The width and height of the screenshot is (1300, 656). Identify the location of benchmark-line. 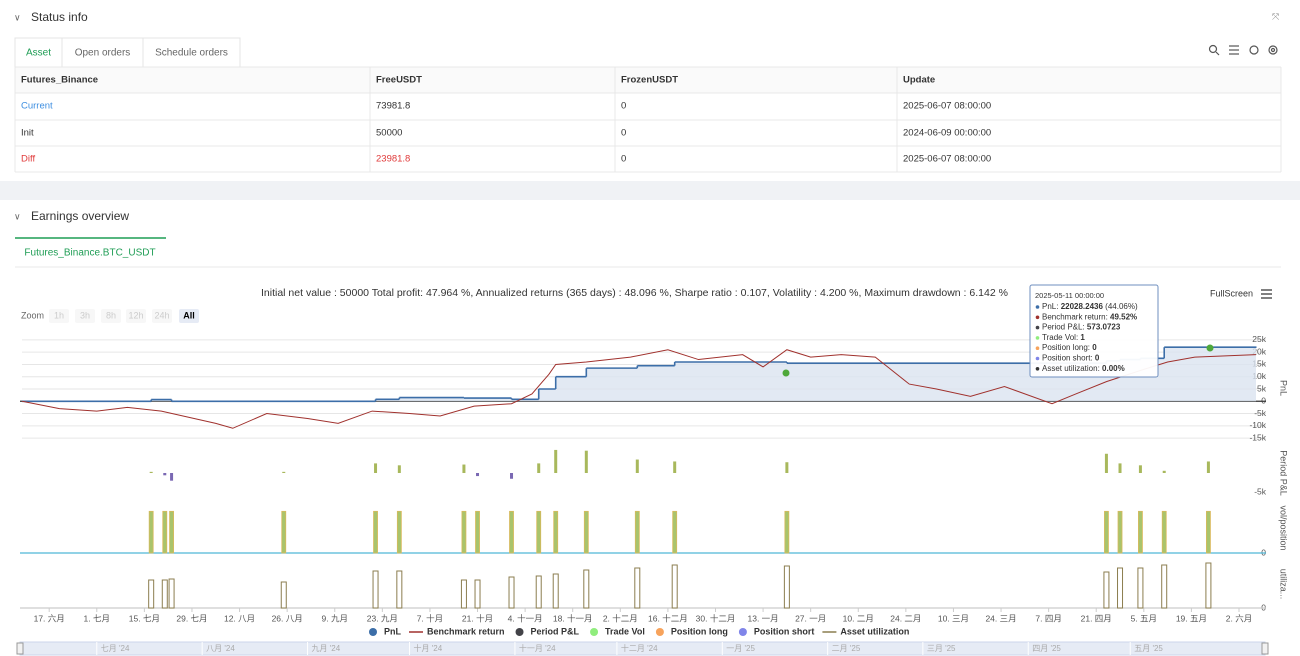
(639, 389).